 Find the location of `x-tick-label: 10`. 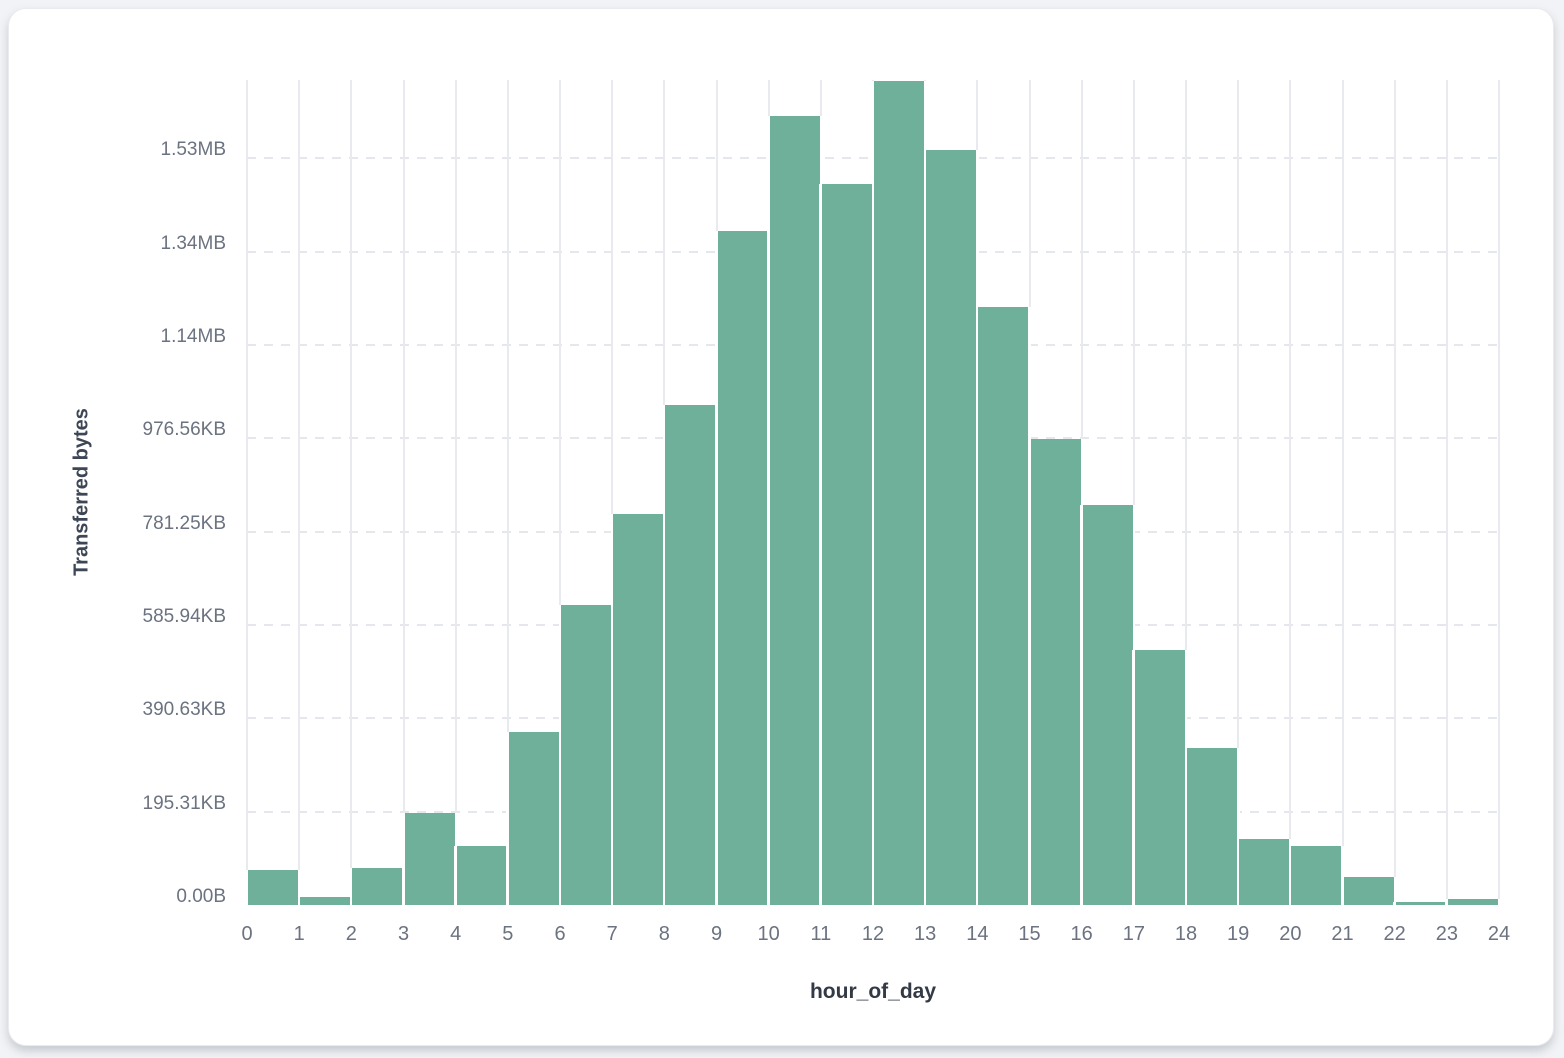

x-tick-label: 10 is located at coordinates (768, 934).